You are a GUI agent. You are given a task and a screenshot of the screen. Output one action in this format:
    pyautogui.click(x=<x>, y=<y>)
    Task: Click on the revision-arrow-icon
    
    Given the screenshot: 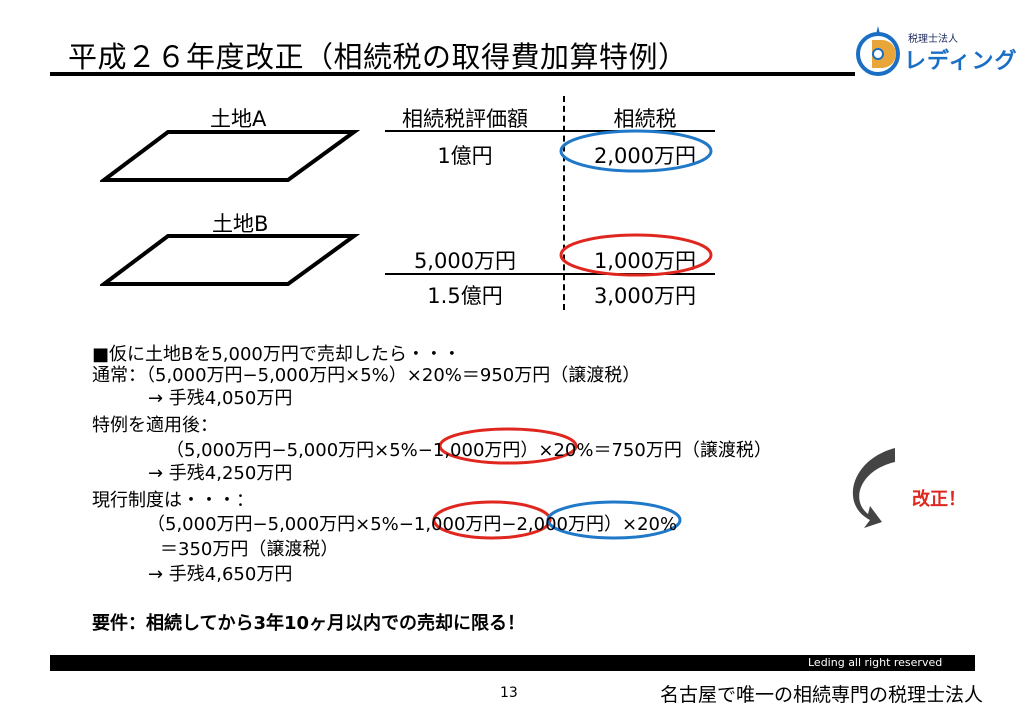 What is the action you would take?
    pyautogui.click(x=873, y=488)
    